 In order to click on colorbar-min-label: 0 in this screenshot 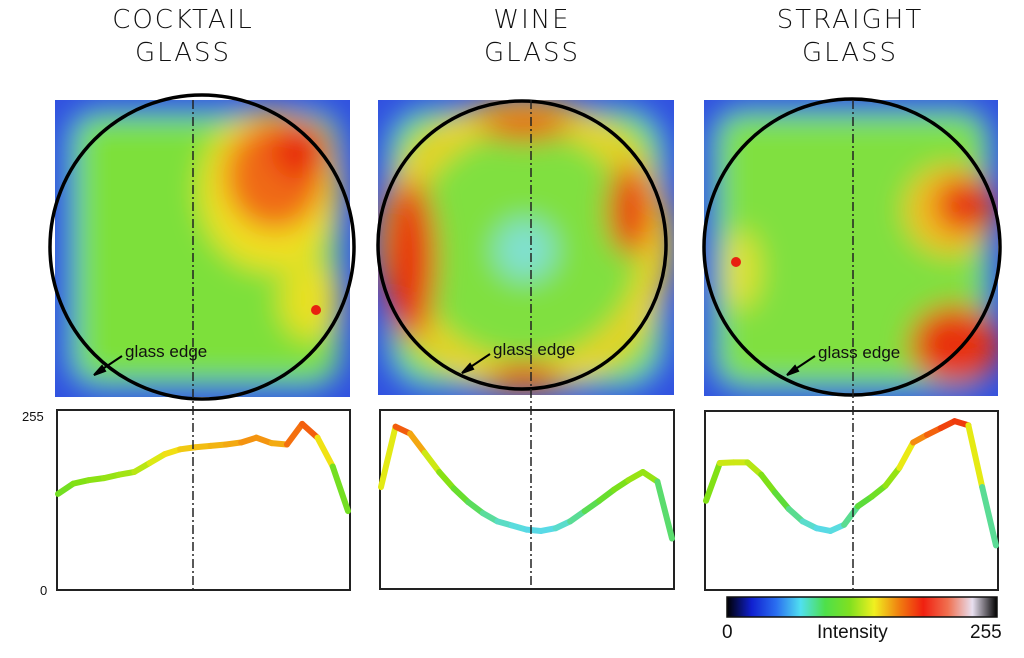, I will do `click(727, 632)`.